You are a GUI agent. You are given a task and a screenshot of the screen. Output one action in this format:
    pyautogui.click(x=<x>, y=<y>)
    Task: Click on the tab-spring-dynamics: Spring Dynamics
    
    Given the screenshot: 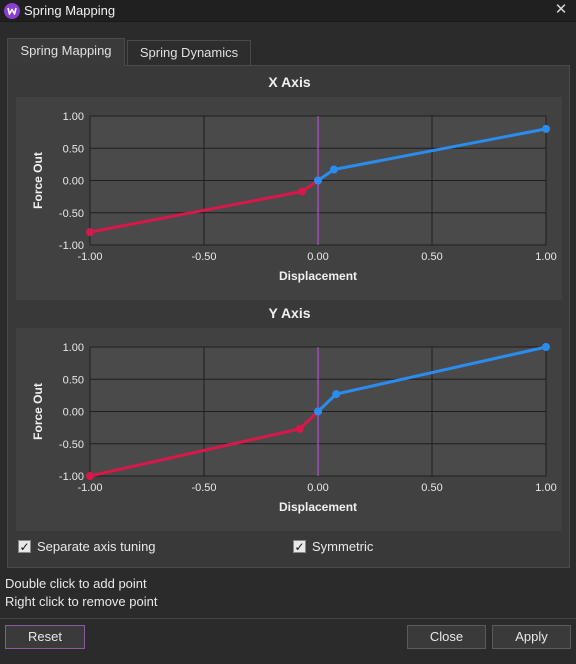 What is the action you would take?
    pyautogui.click(x=189, y=53)
    